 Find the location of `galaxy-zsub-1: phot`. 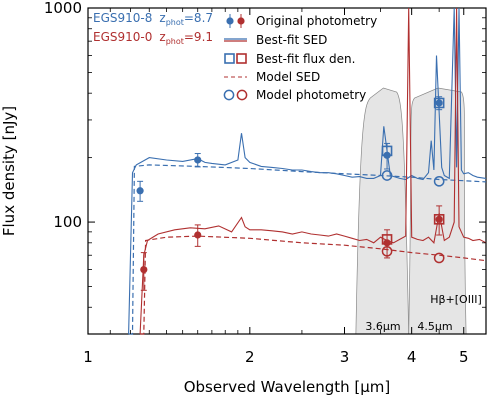

galaxy-zsub-1: phot is located at coordinates (175, 41).